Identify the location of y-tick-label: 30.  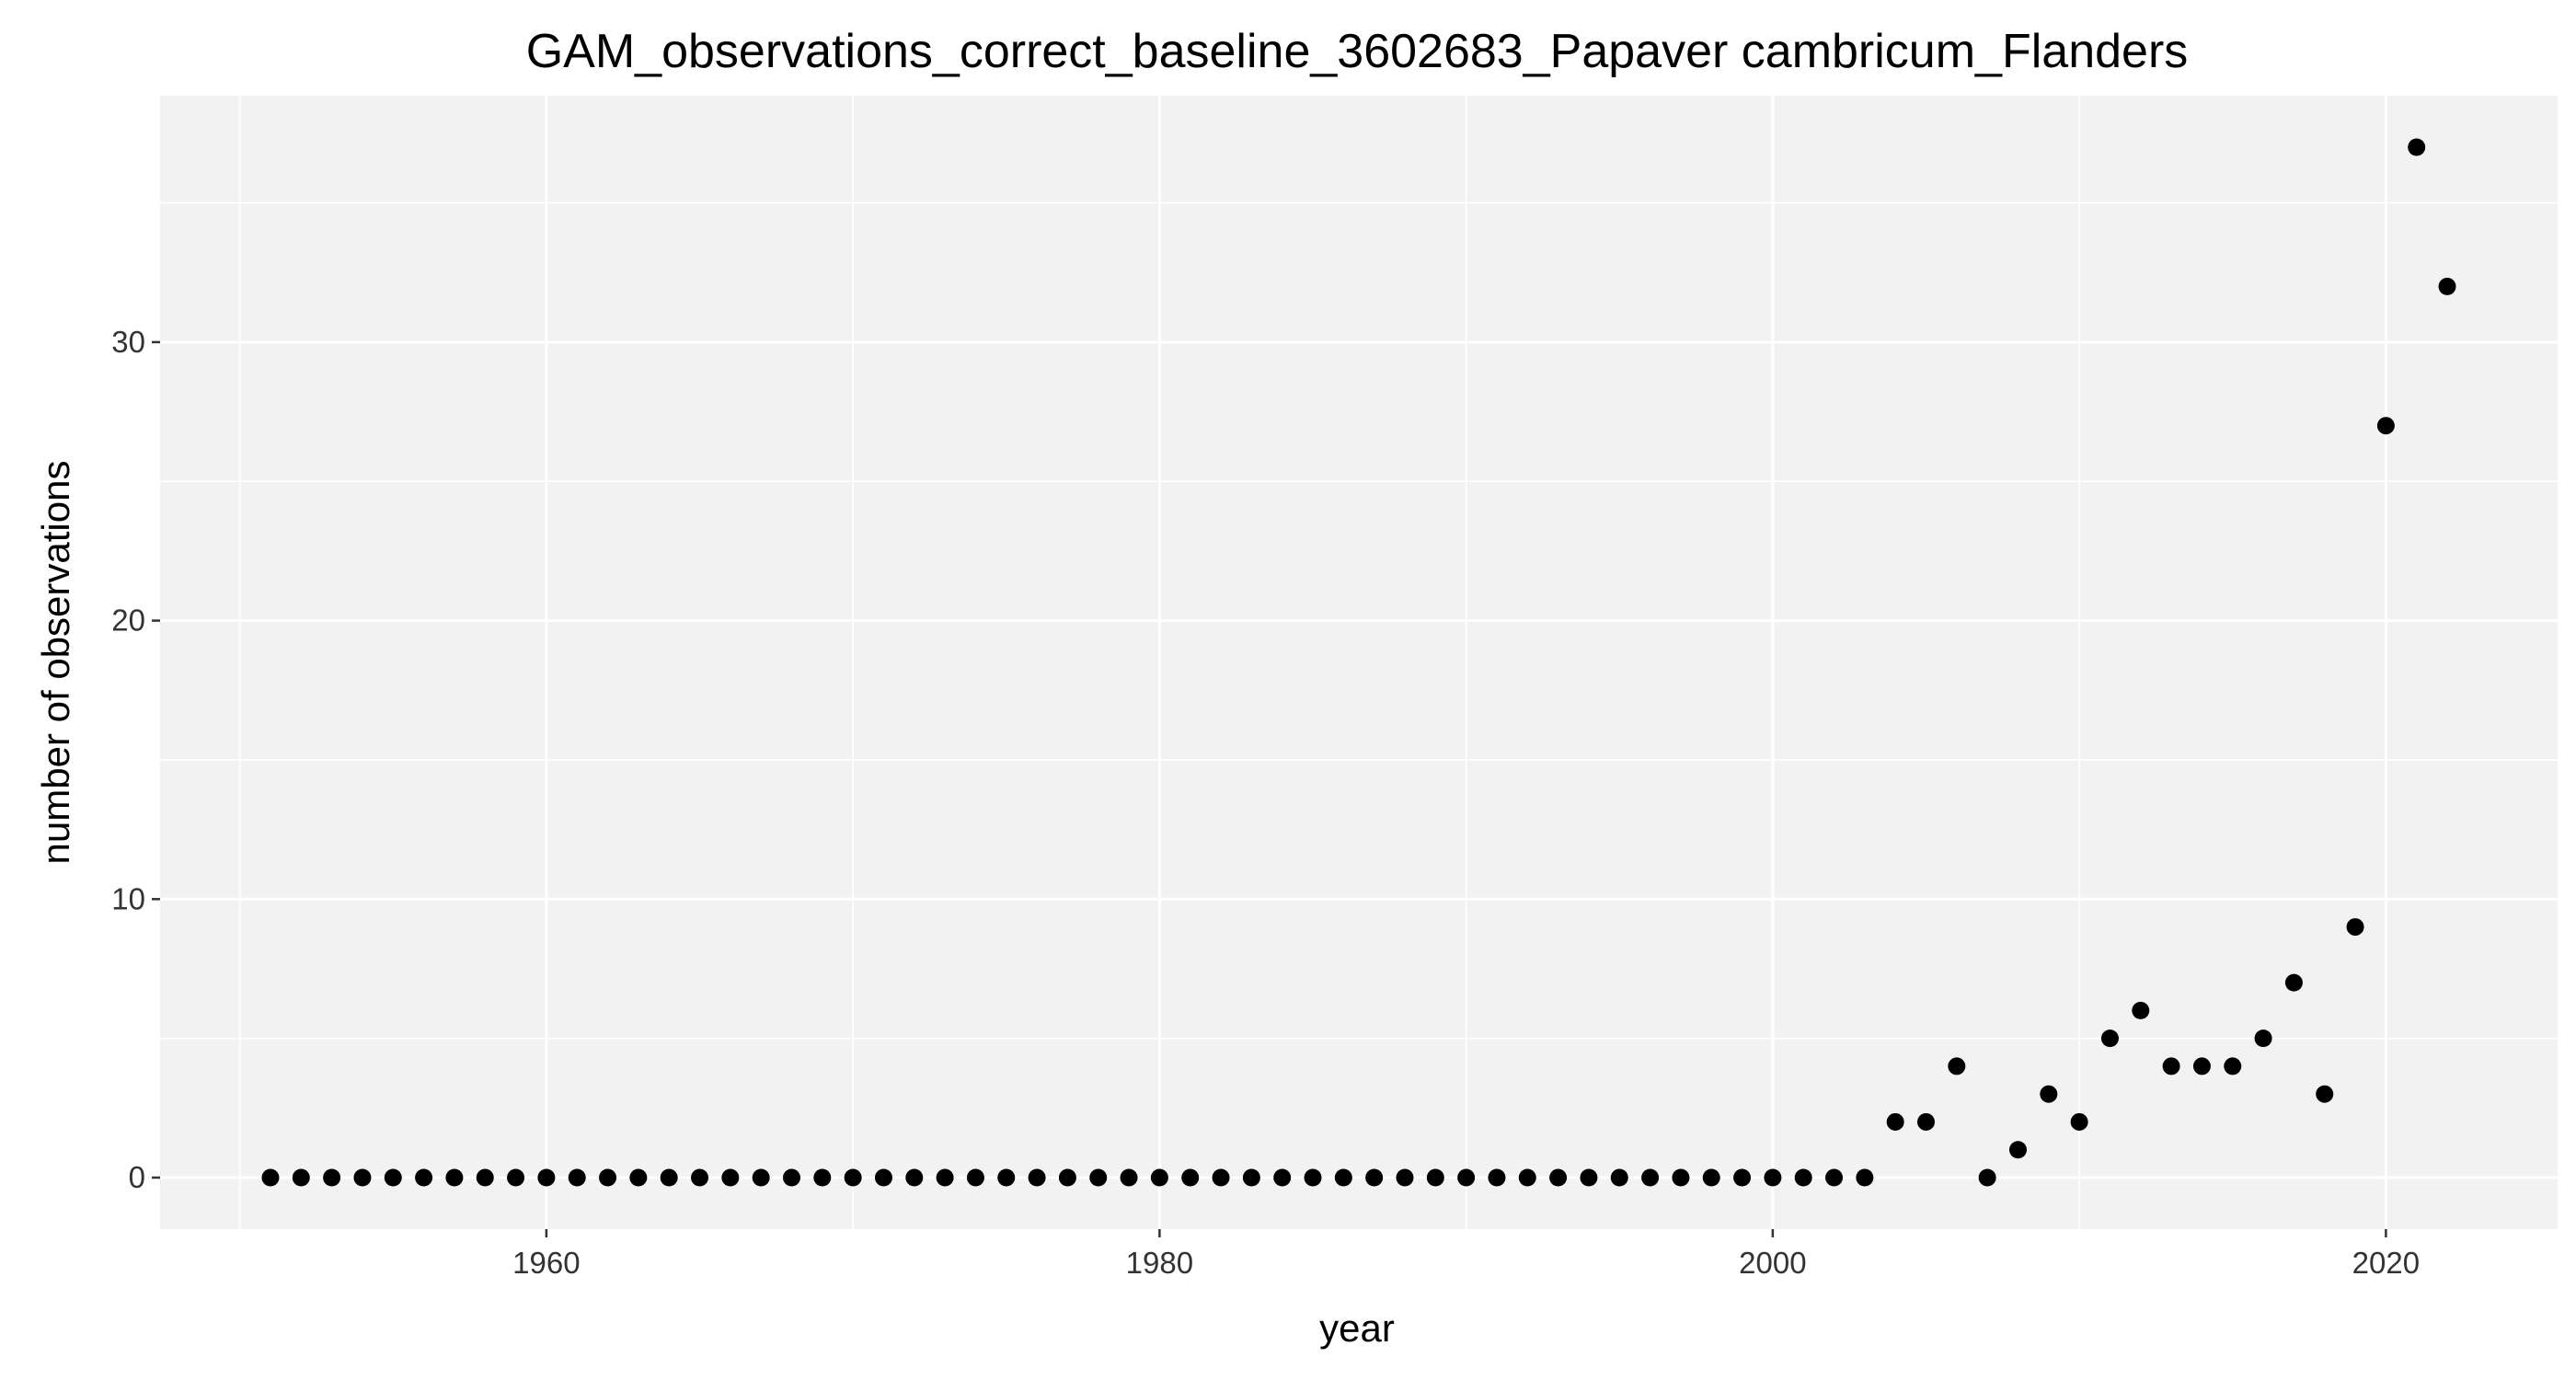
(128, 342).